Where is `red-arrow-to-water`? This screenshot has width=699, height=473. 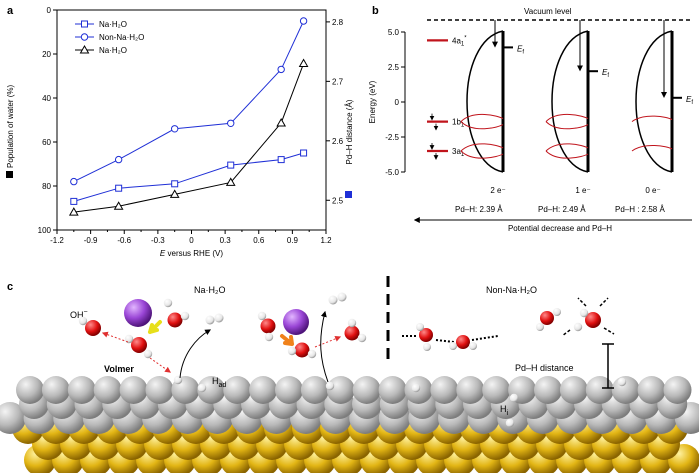 red-arrow-to-water is located at coordinates (328, 341).